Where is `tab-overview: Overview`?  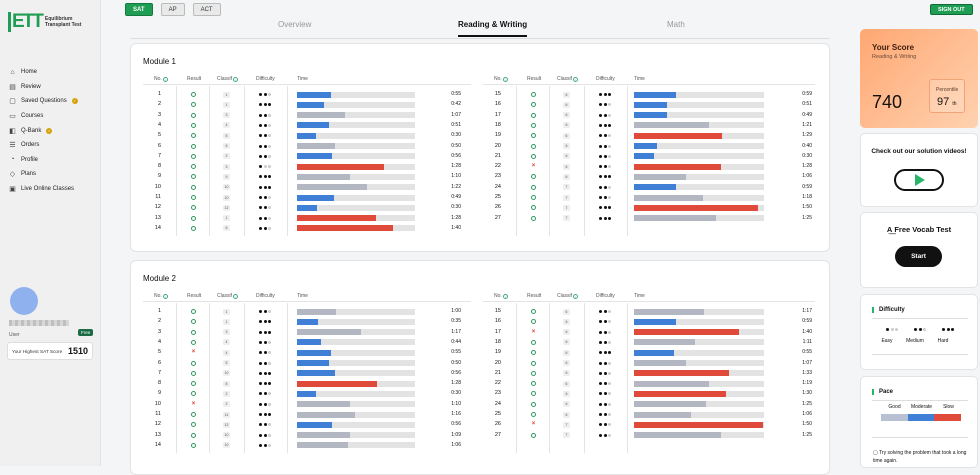 tab-overview: Overview is located at coordinates (295, 24).